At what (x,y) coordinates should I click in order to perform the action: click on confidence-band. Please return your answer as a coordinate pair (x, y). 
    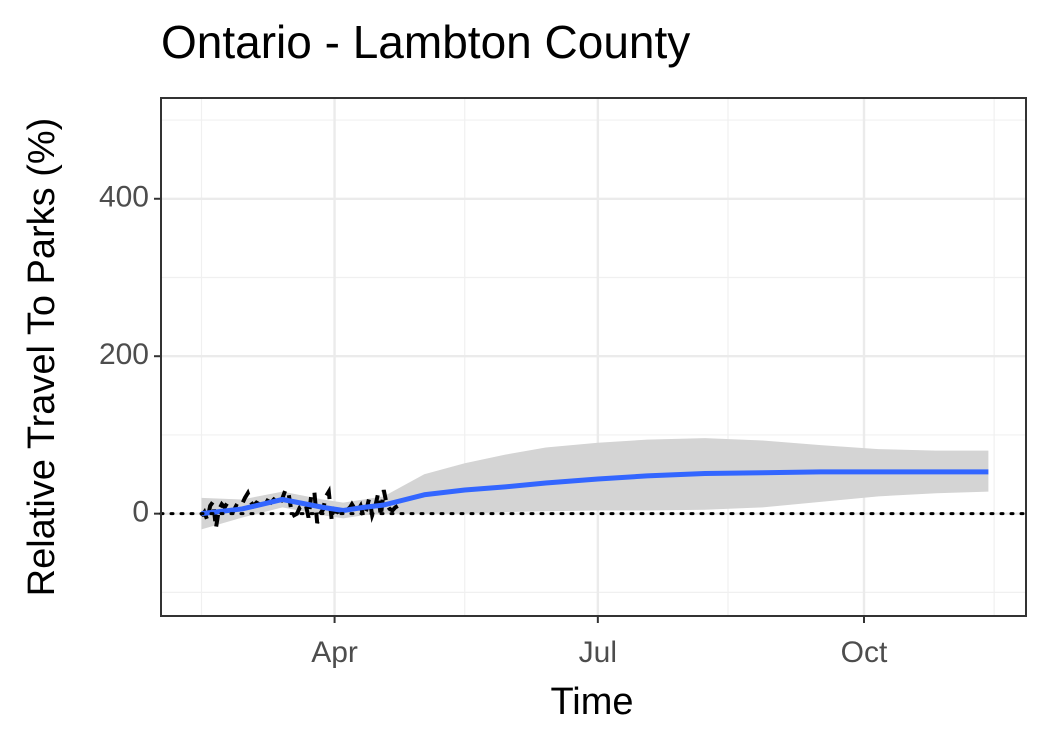
    Looking at the image, I should click on (595, 484).